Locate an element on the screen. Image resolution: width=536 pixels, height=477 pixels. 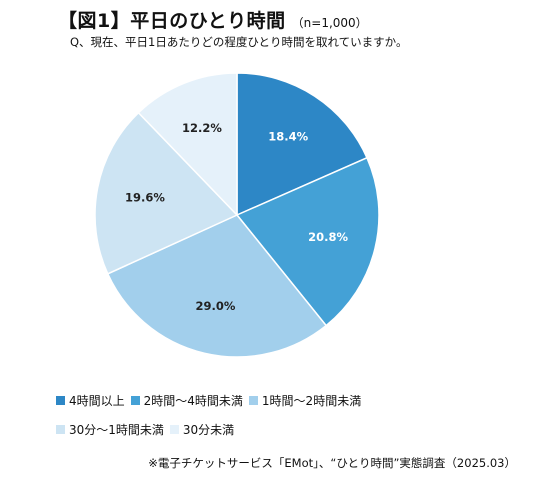
chart-title: 【図1】平日のひとり時間 is located at coordinates (172, 21).